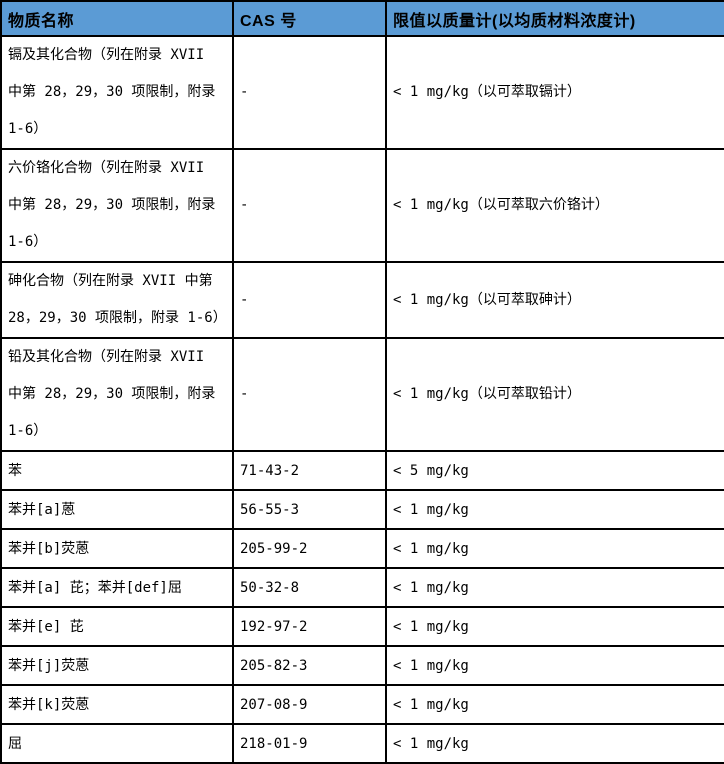 The image size is (724, 764). What do you see at coordinates (309, 470) in the screenshot?
I see `cas-number-cell: 71-43-2` at bounding box center [309, 470].